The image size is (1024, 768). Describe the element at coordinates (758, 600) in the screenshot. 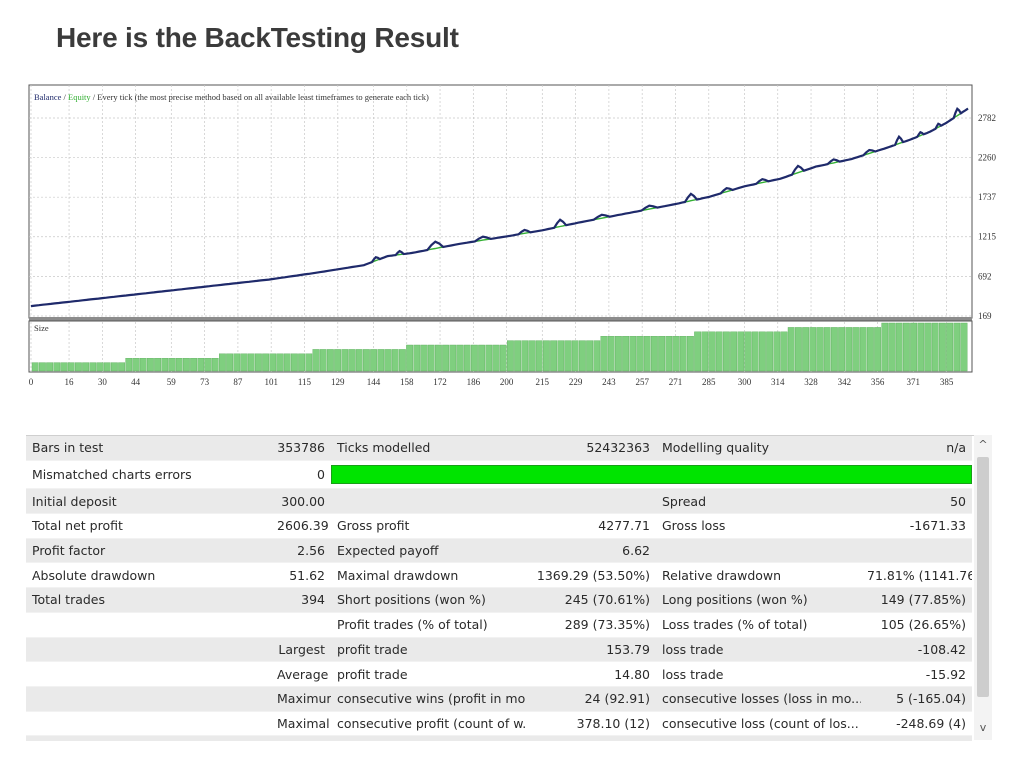

I see `report-cell: Long positions (won %)` at that location.